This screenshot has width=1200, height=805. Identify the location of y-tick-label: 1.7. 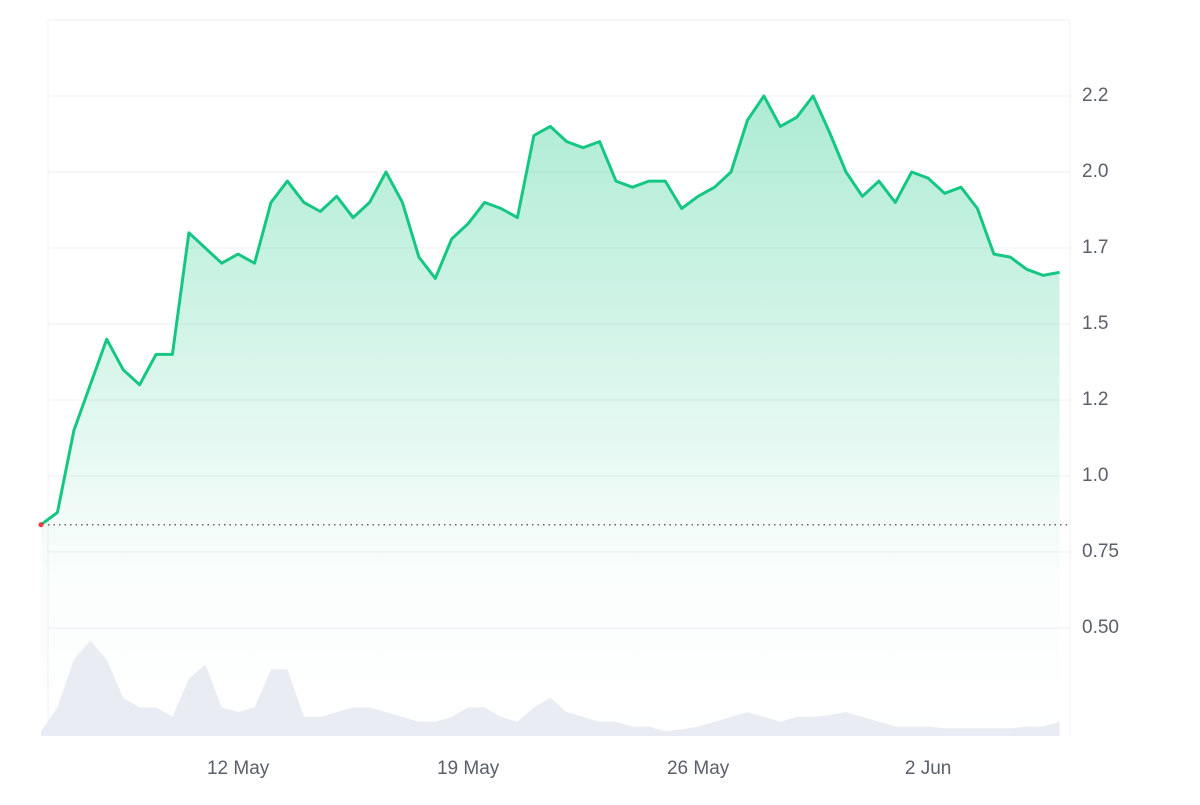
(1095, 247).